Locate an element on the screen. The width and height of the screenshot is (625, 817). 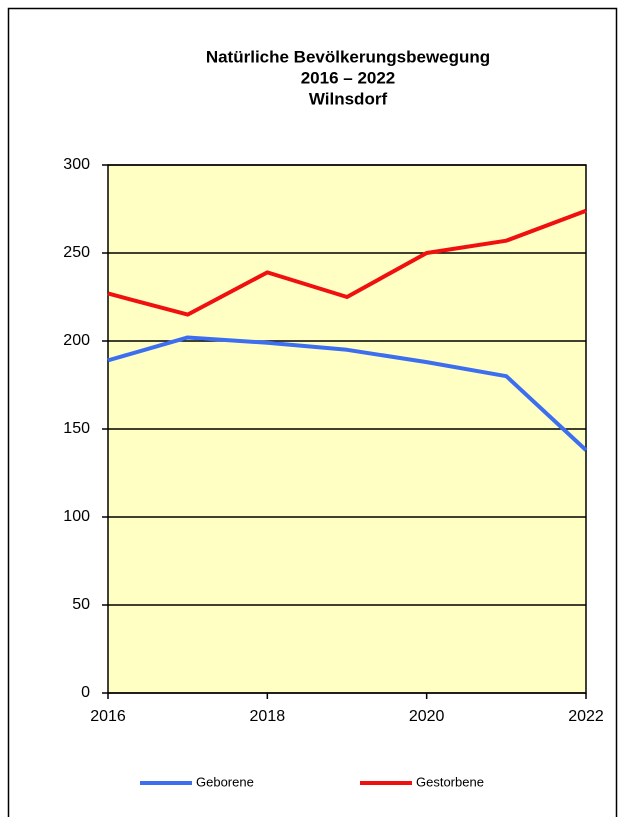
y-tick-label: 250 is located at coordinates (76, 252).